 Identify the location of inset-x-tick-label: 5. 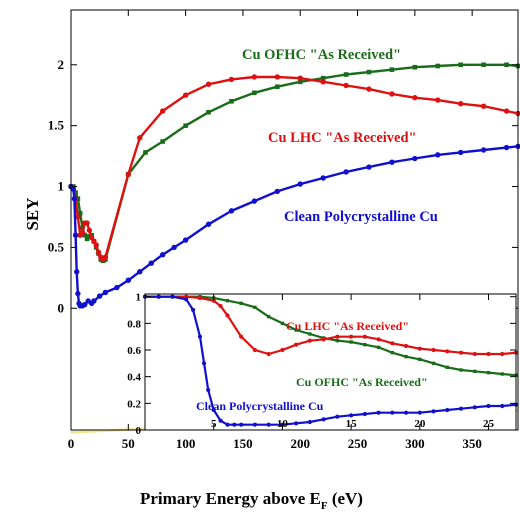
(214, 424).